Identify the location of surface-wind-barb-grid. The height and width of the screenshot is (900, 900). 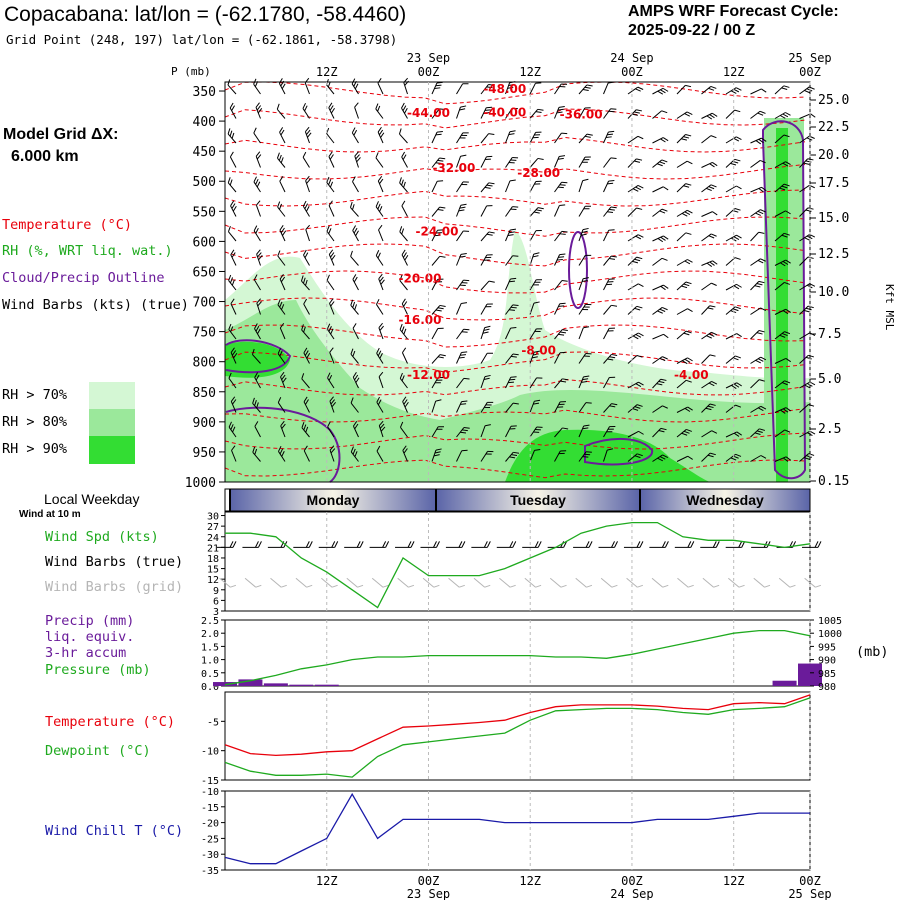
(406, 582).